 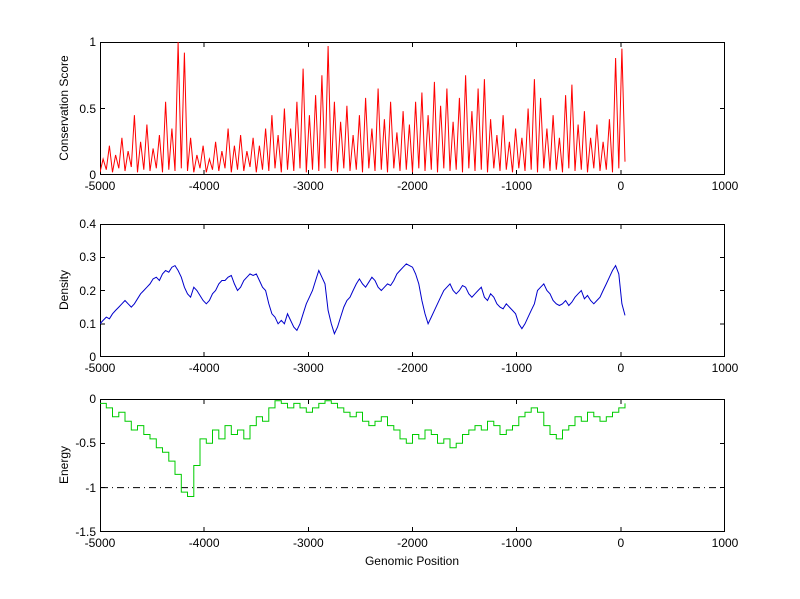 What do you see at coordinates (85, 443) in the screenshot?
I see `y-tick-label: -0.5` at bounding box center [85, 443].